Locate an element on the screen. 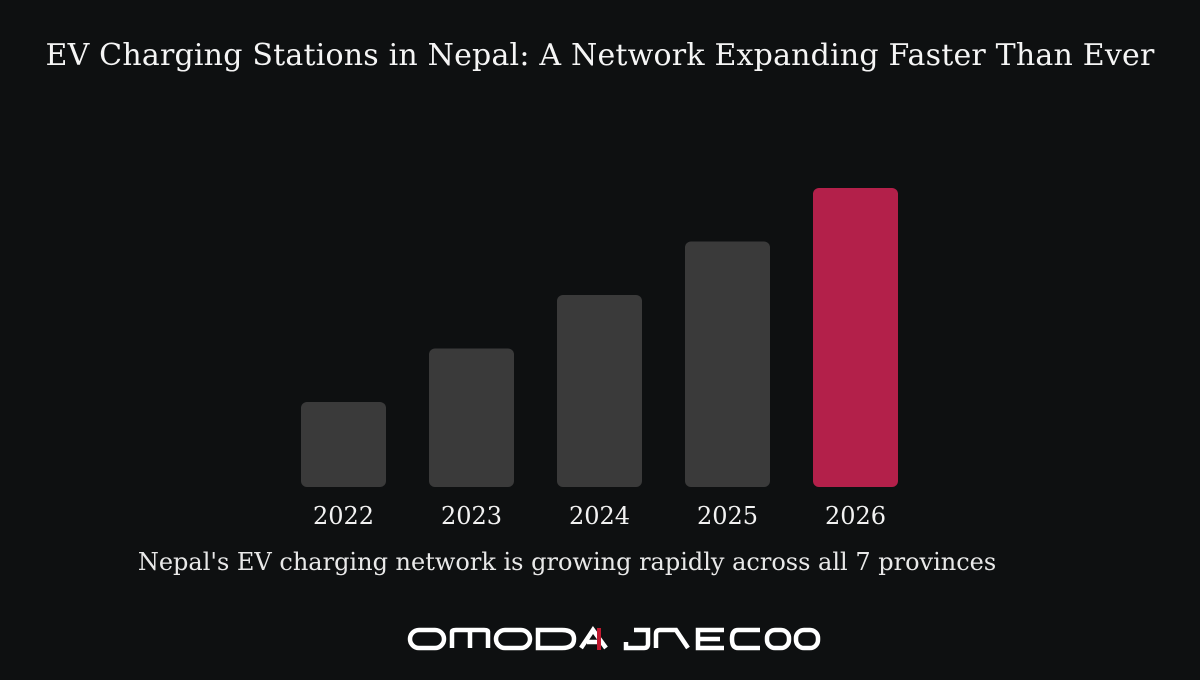 This screenshot has width=1200, height=680. x-tick-label-2025: 2025 is located at coordinates (727, 516).